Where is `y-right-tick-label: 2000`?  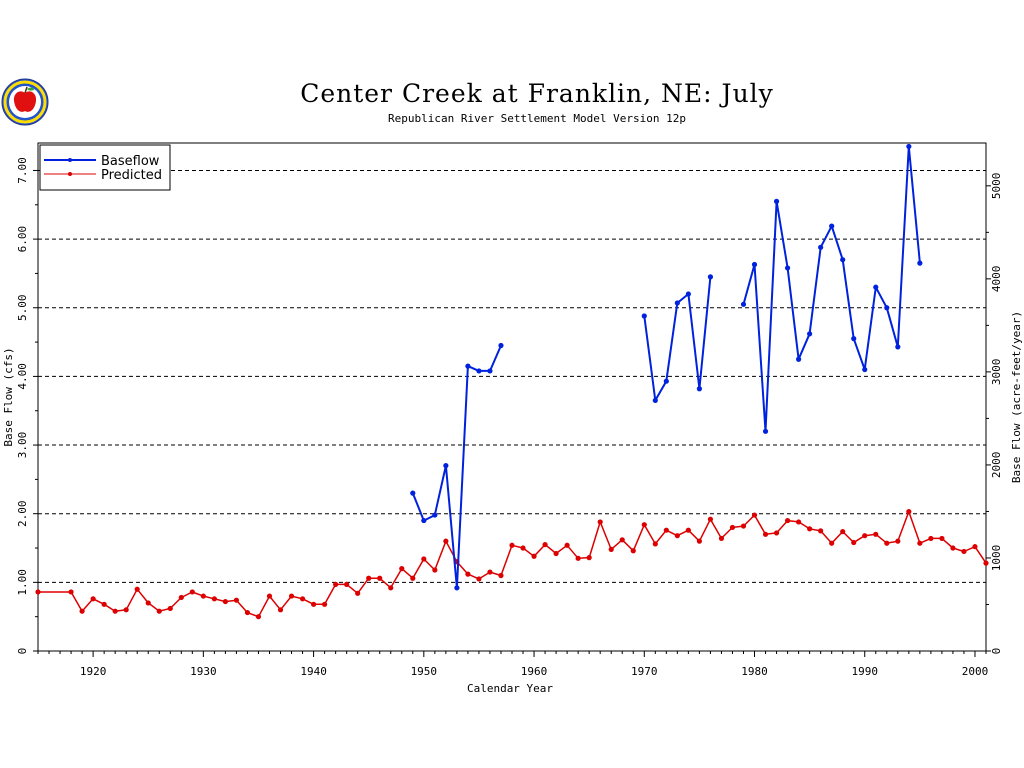
y-right-tick-label: 2000 is located at coordinates (996, 465).